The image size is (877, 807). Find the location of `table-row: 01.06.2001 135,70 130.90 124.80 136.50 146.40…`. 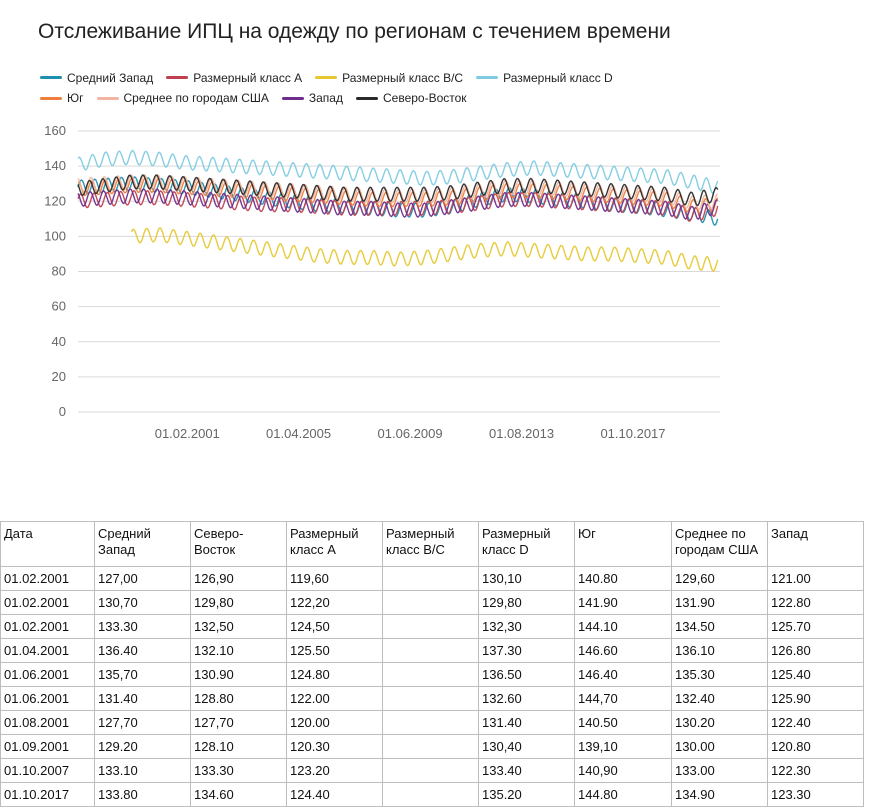

table-row: 01.06.2001 135,70 130.90 124.80 136.50 146.40… is located at coordinates (432, 674).